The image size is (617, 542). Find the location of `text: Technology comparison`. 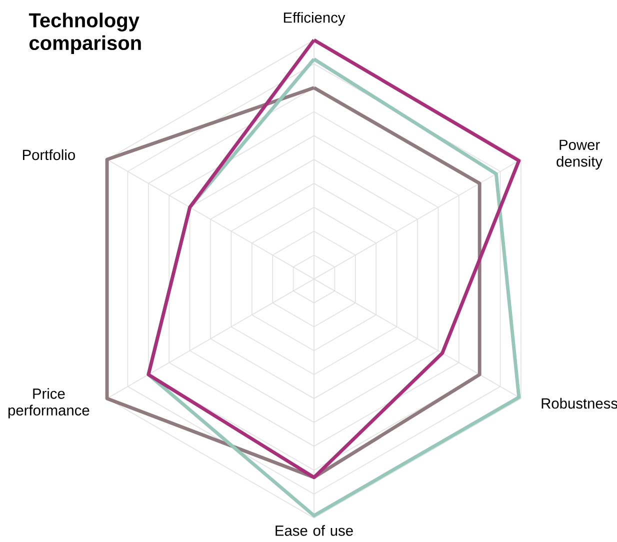

text: Technology comparison is located at coordinates (84, 33).